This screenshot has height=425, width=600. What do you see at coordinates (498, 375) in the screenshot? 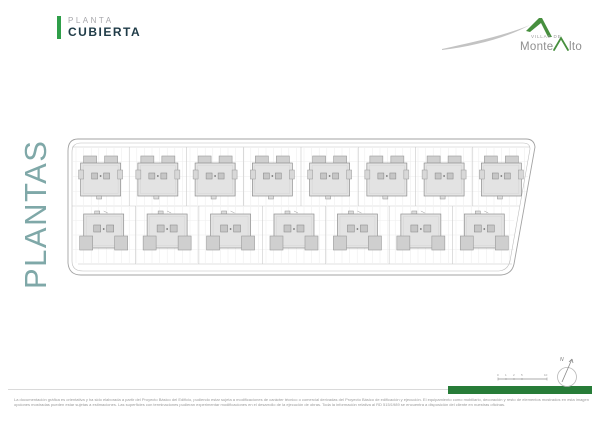
I see `scale-label: 0` at bounding box center [498, 375].